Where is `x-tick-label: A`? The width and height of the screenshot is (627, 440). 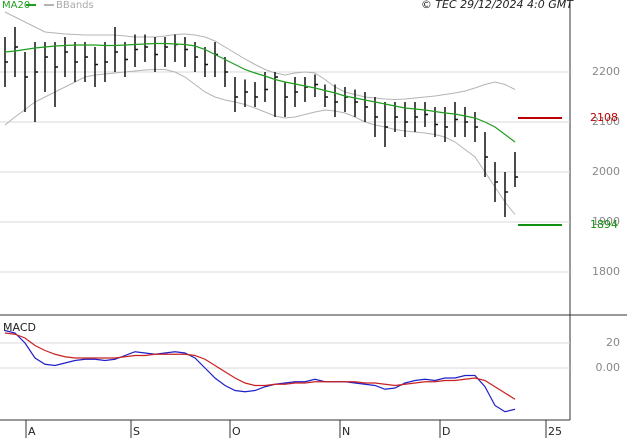 x-tick-label: A is located at coordinates (32, 431).